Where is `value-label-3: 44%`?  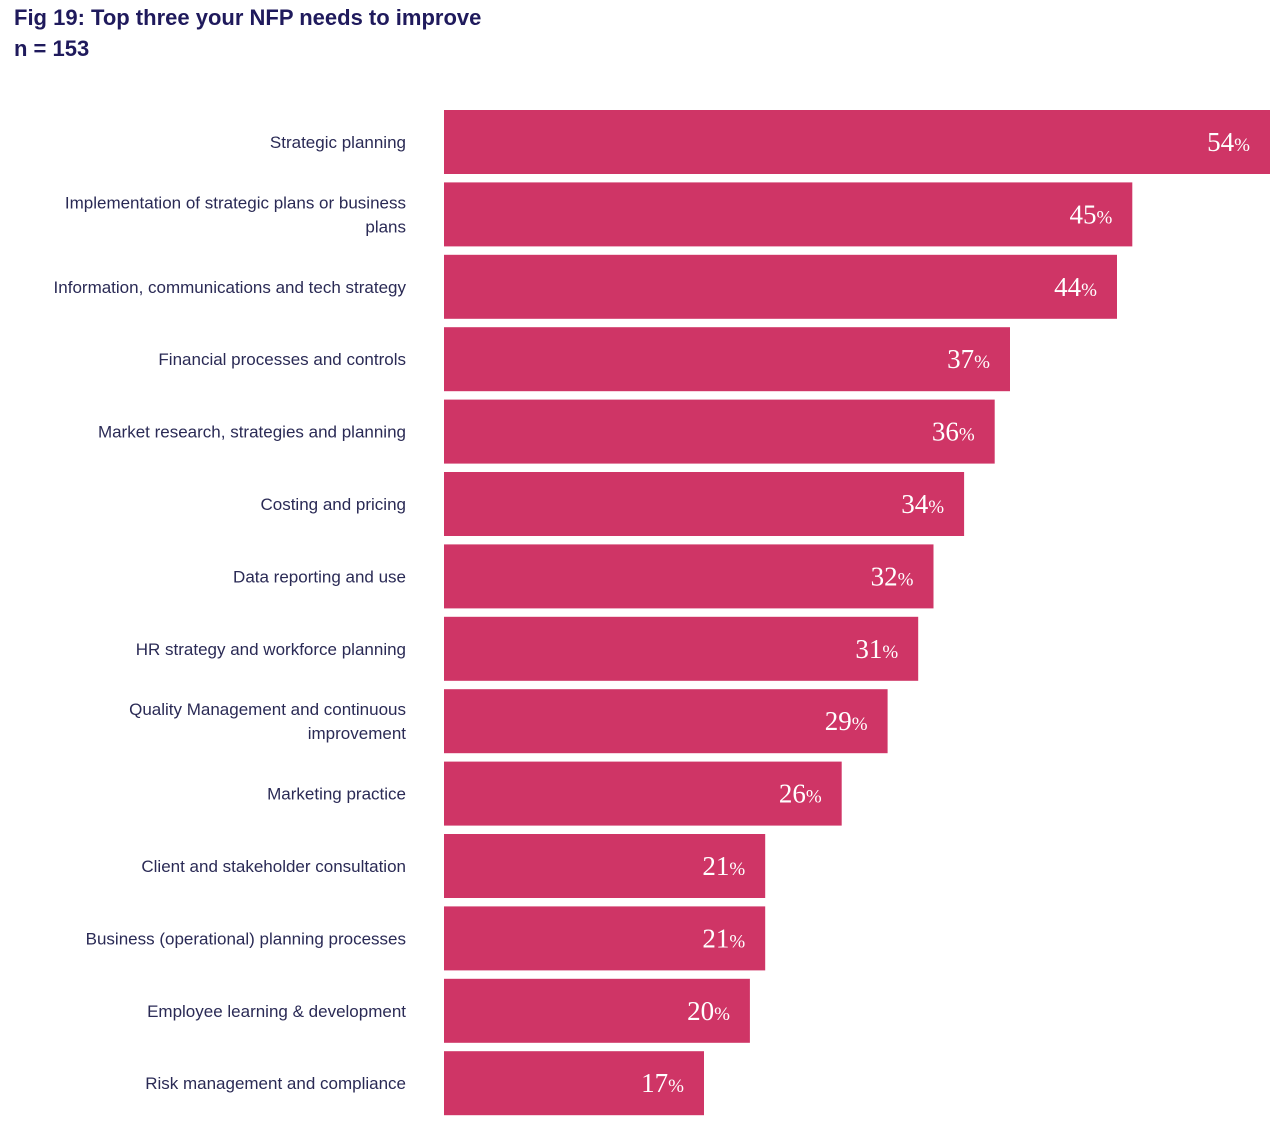 value-label-3: 44% is located at coordinates (1075, 287).